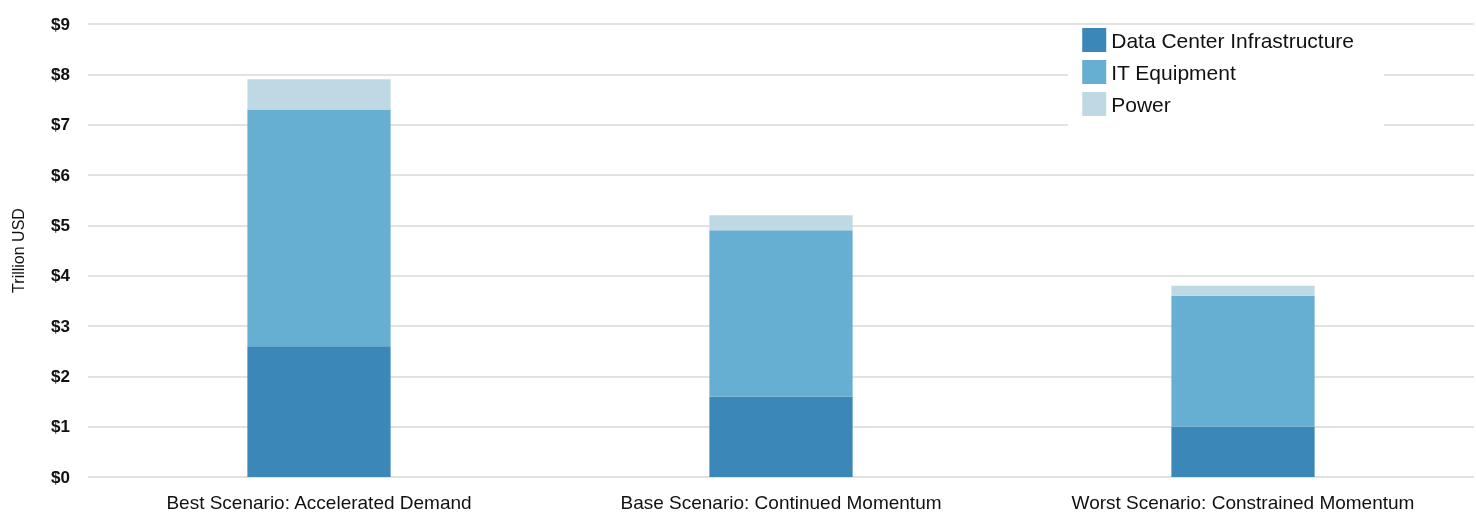 The height and width of the screenshot is (516, 1476). Describe the element at coordinates (60, 24) in the screenshot. I see `y-tick-label: $9` at that location.